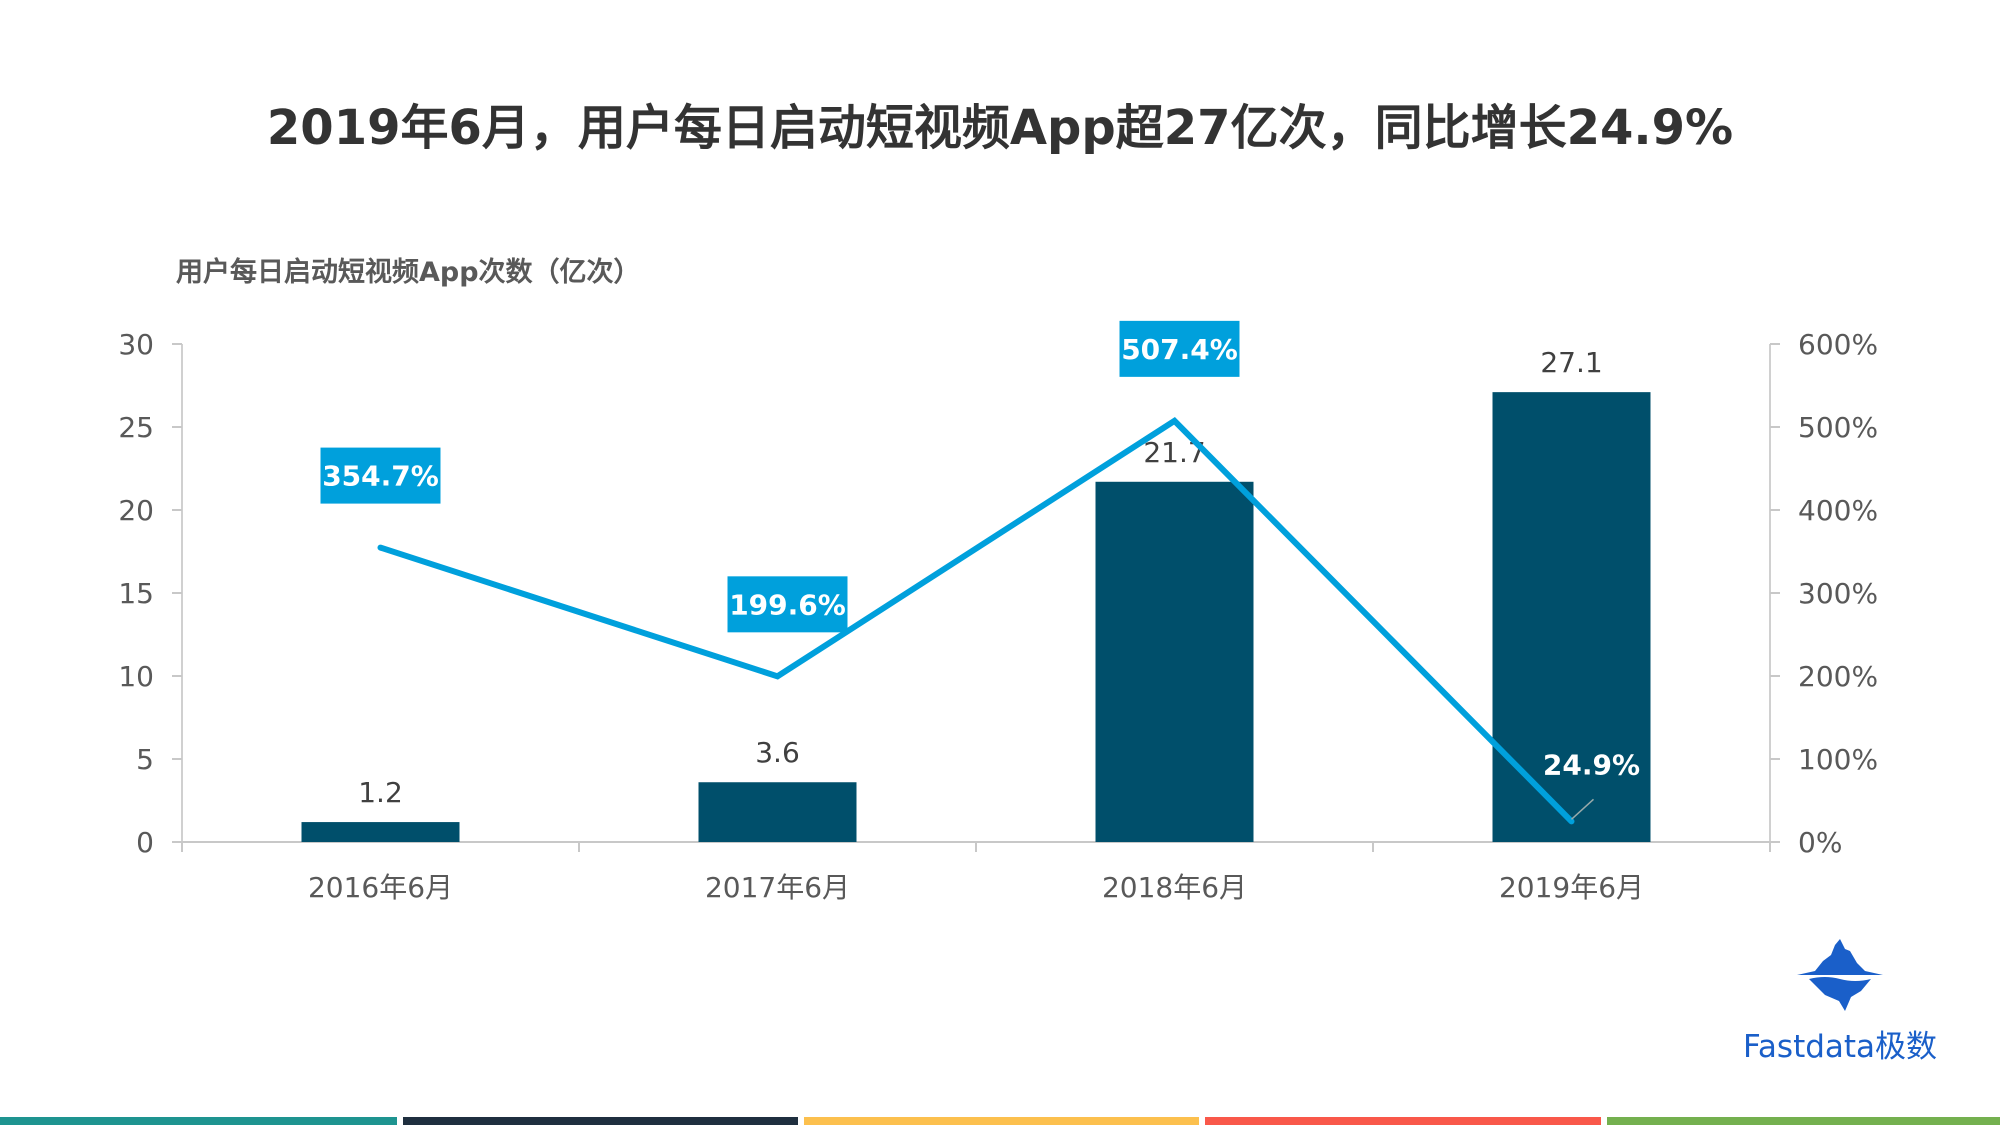 This screenshot has height=1125, width=2000. I want to click on growth-value-label: 354.7%, so click(380, 476).